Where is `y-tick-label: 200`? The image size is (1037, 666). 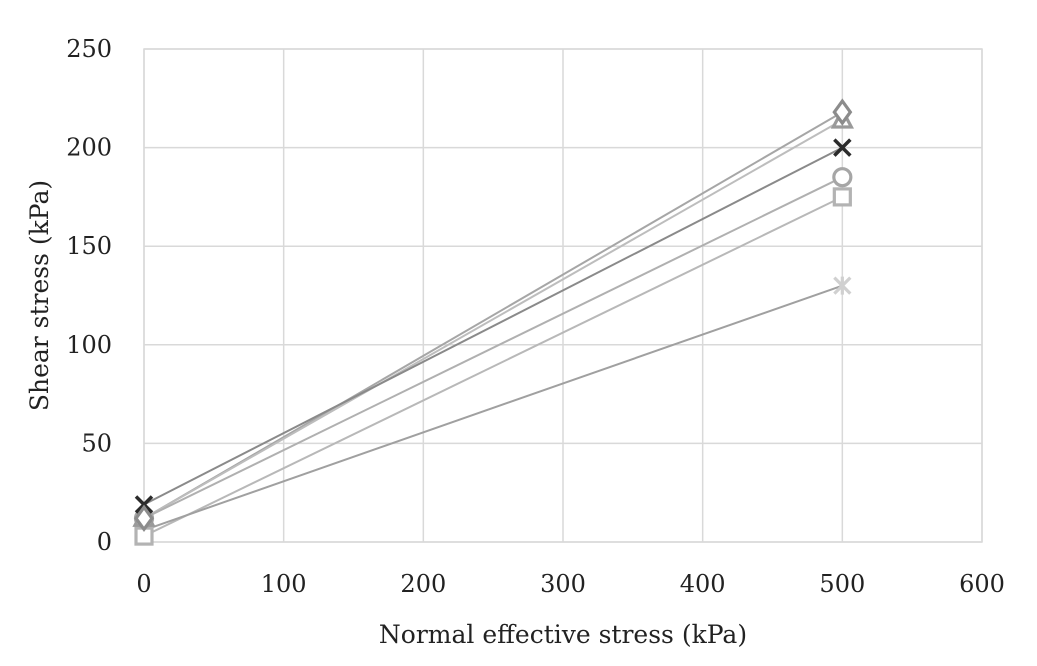
y-tick-label: 200 is located at coordinates (89, 148).